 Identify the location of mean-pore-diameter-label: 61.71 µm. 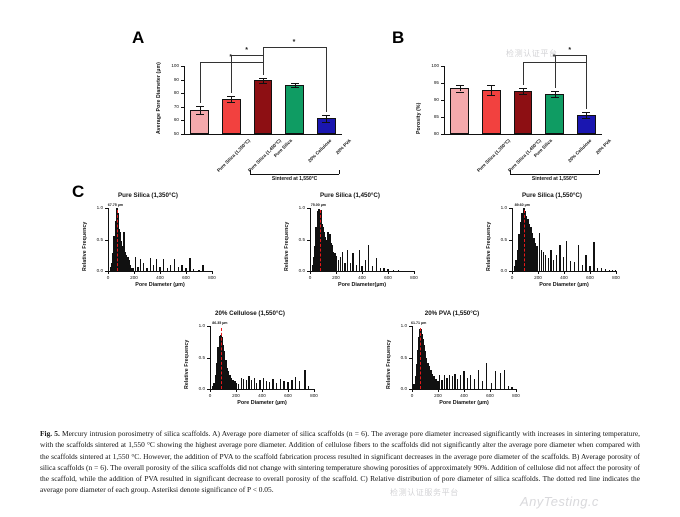
(419, 323).